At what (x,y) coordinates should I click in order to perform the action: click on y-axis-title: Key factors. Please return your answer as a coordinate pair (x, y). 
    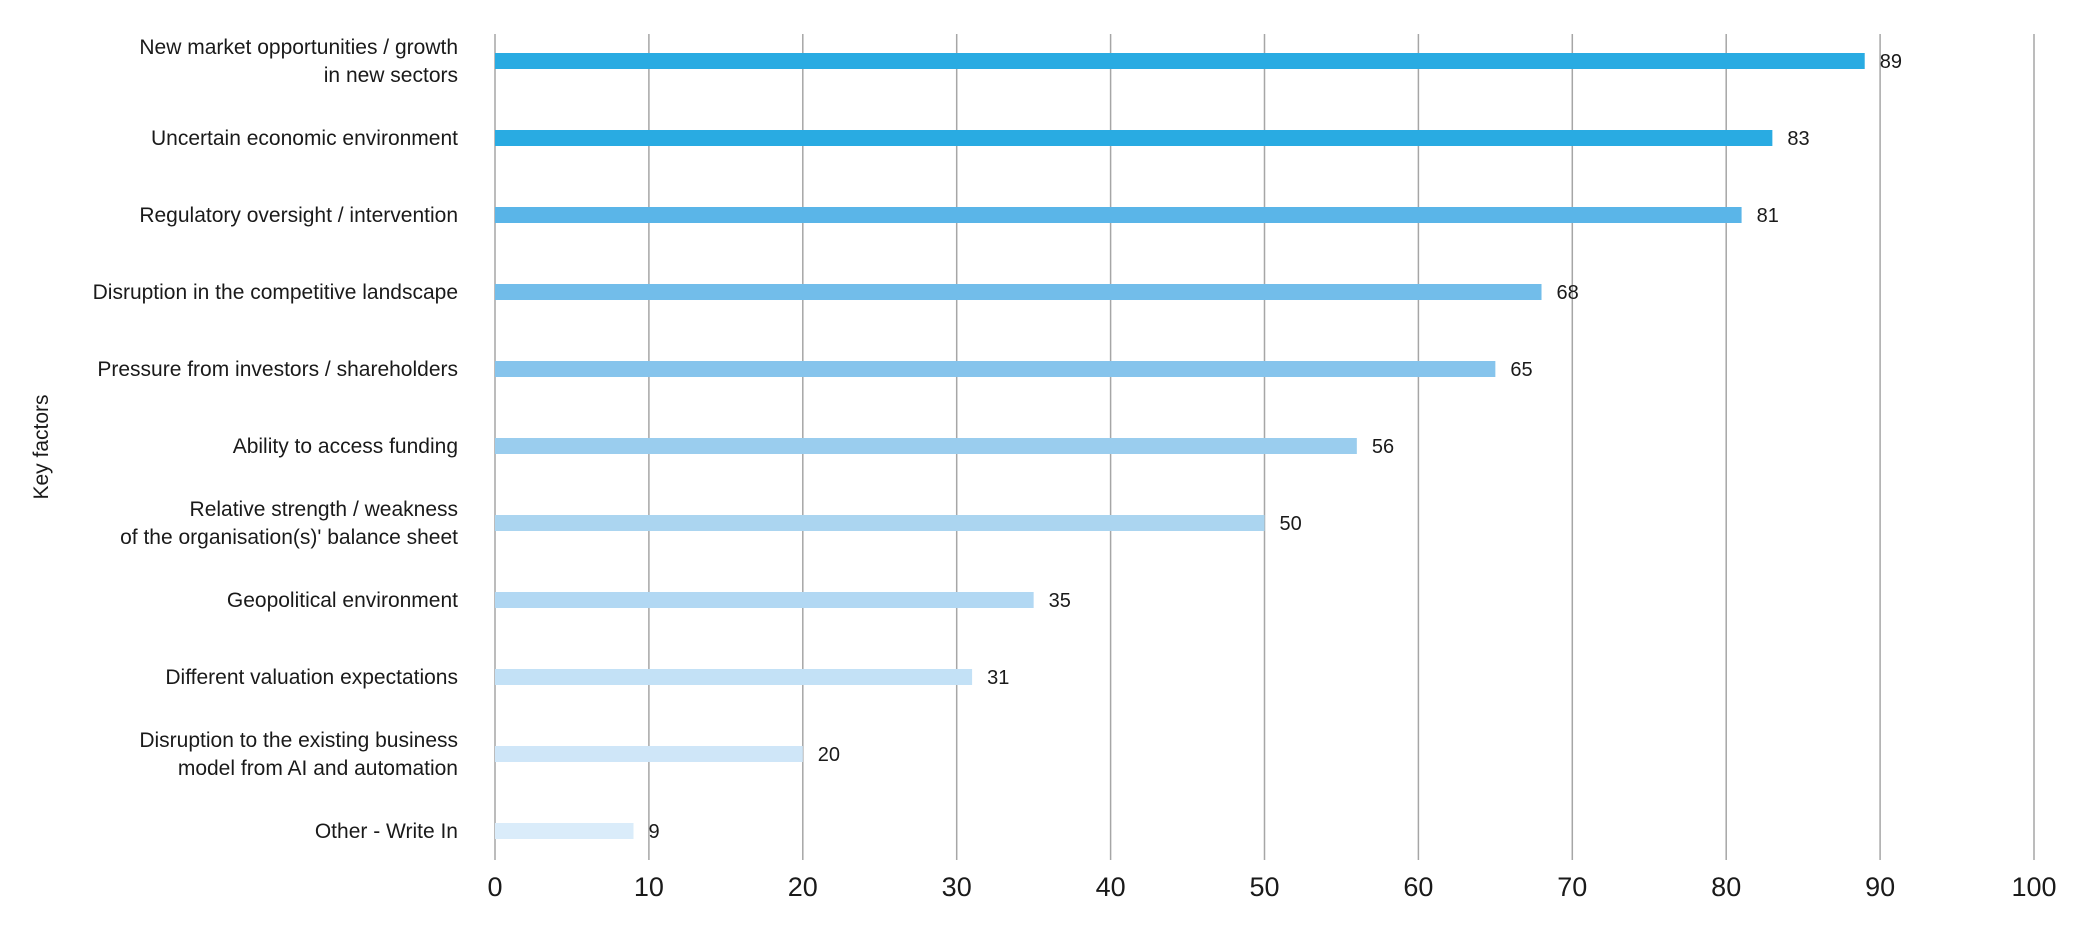
    Looking at the image, I should click on (41, 446).